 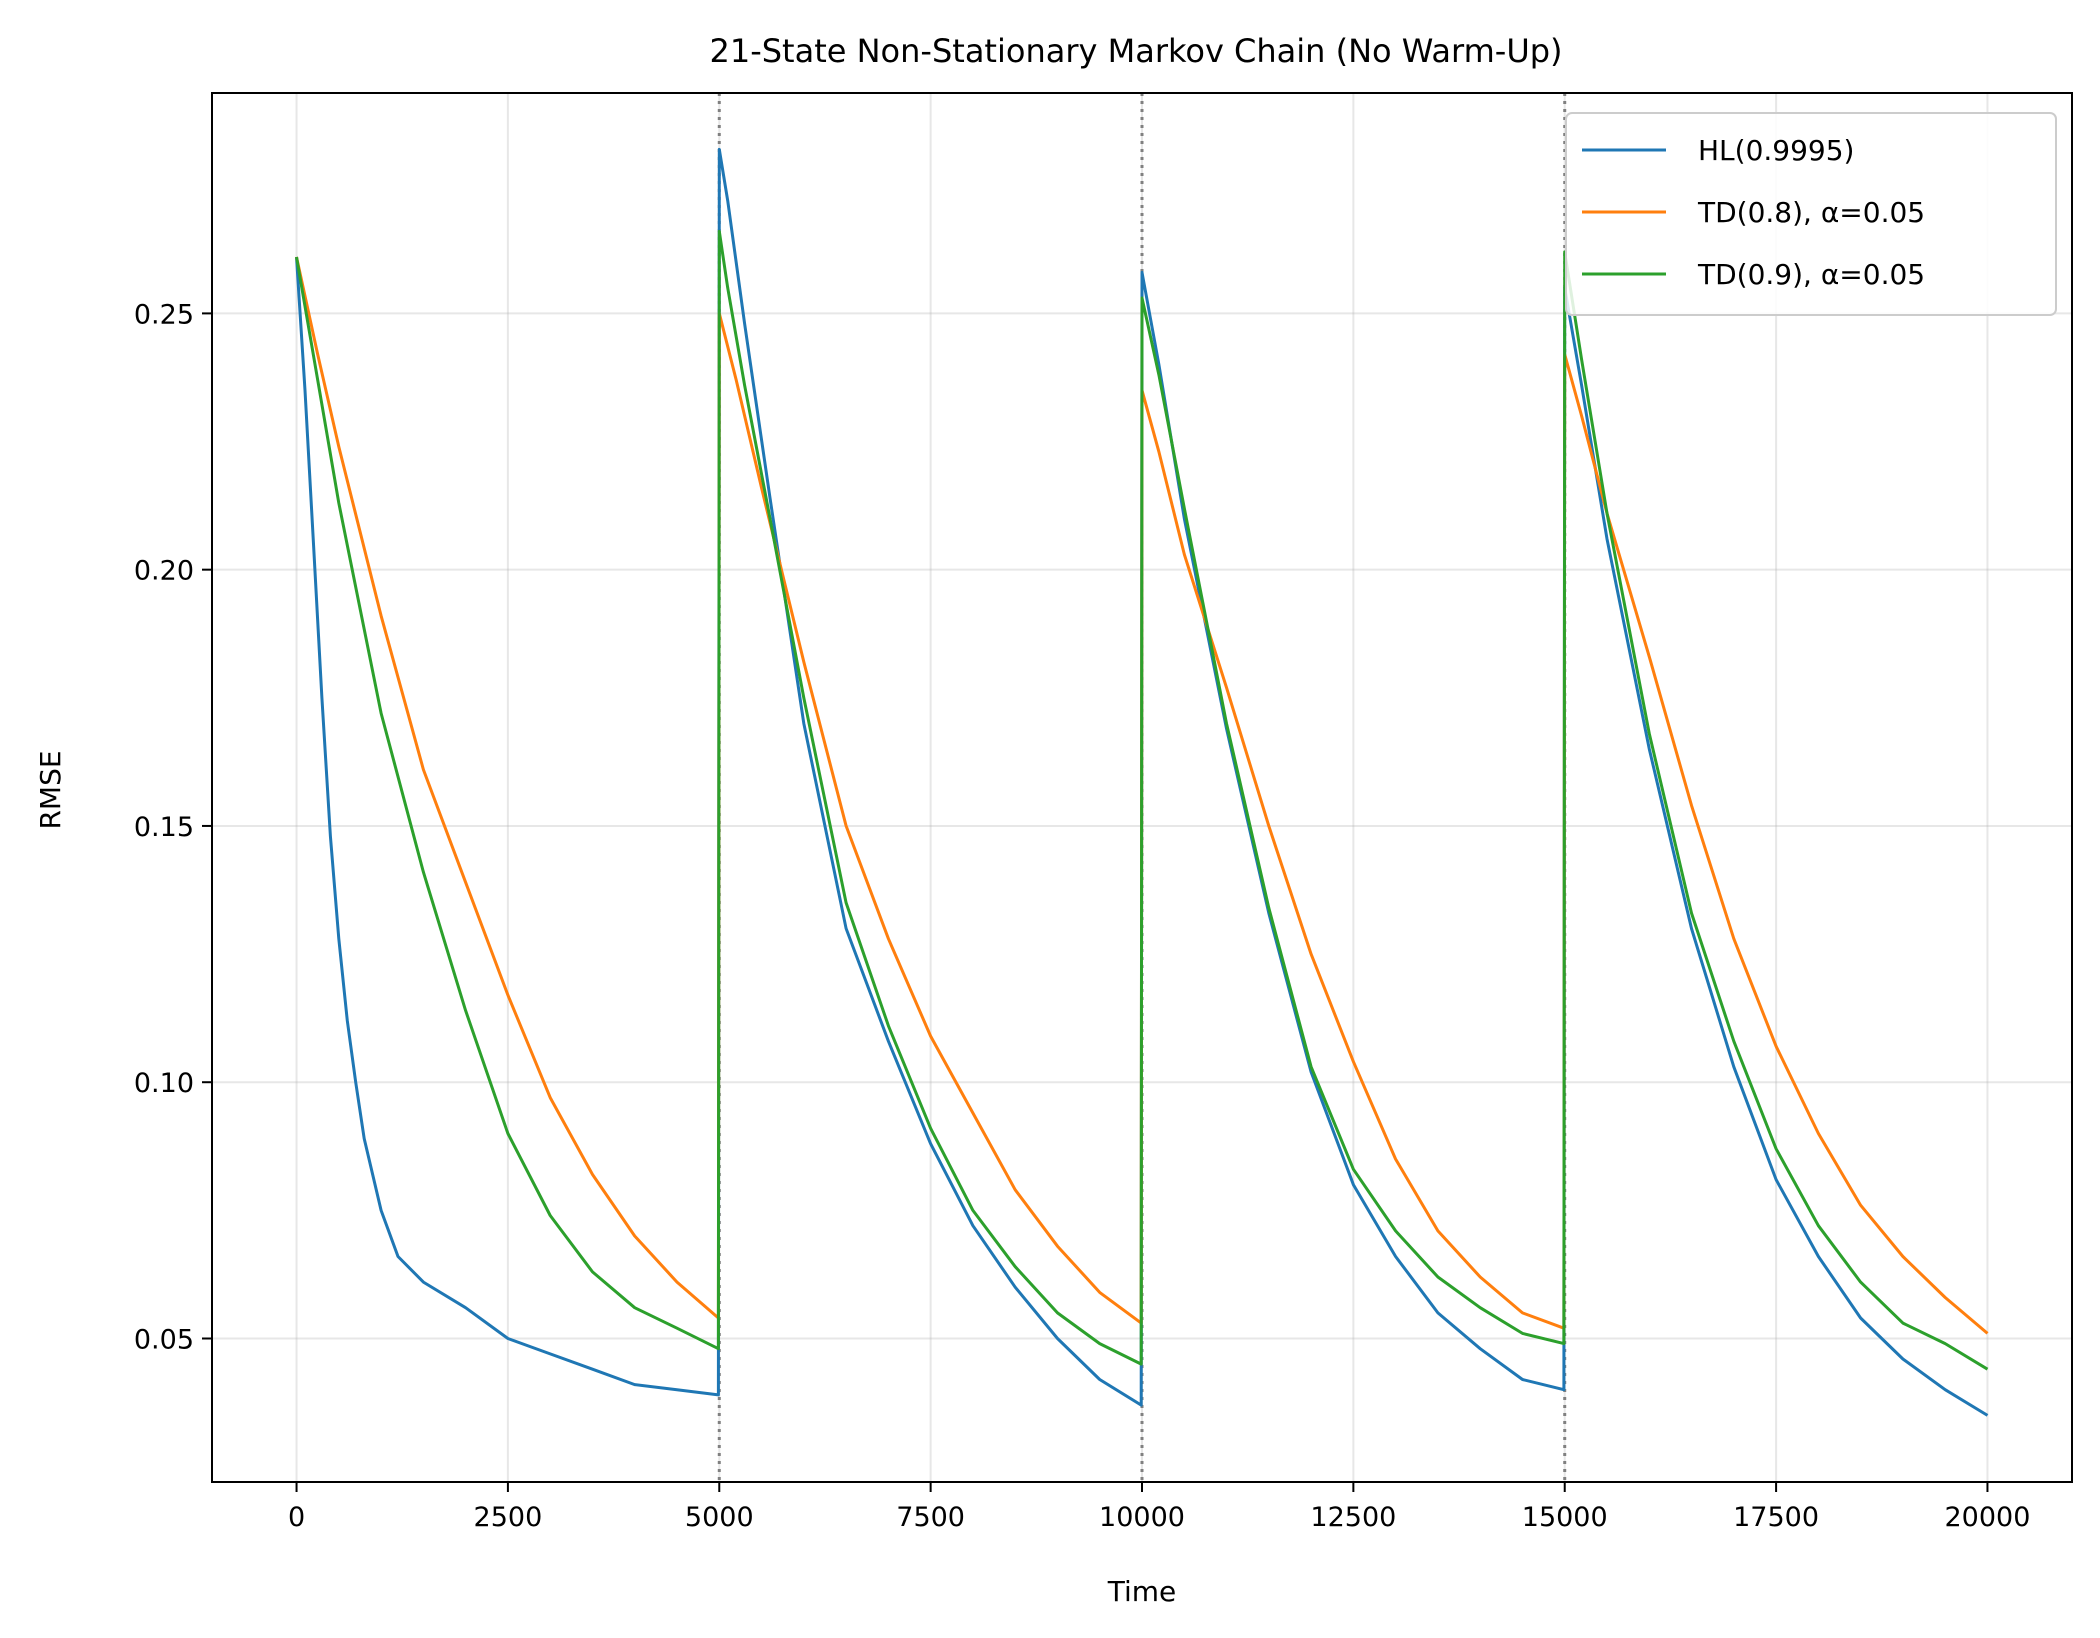 I want to click on x-tick-label: 0, so click(x=296, y=1517).